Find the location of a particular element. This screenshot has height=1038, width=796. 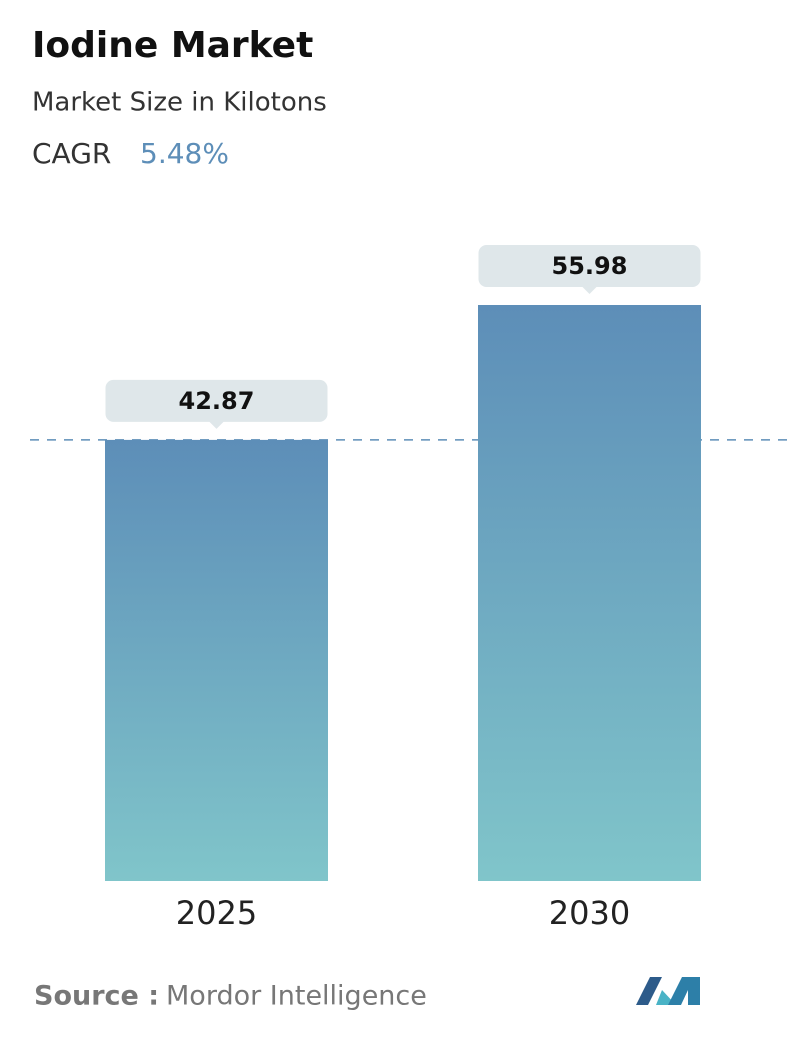

chart-subtitle: Market Size in Kilotons is located at coordinates (179, 103).